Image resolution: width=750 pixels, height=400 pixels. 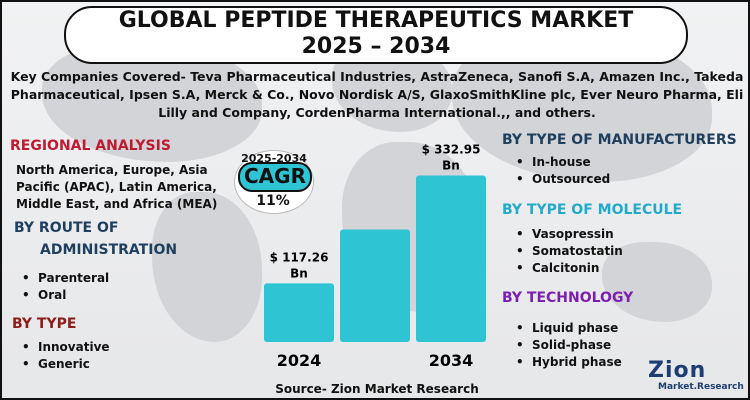 What do you see at coordinates (64, 347) in the screenshot?
I see `type-item-innovative: Innovative` at bounding box center [64, 347].